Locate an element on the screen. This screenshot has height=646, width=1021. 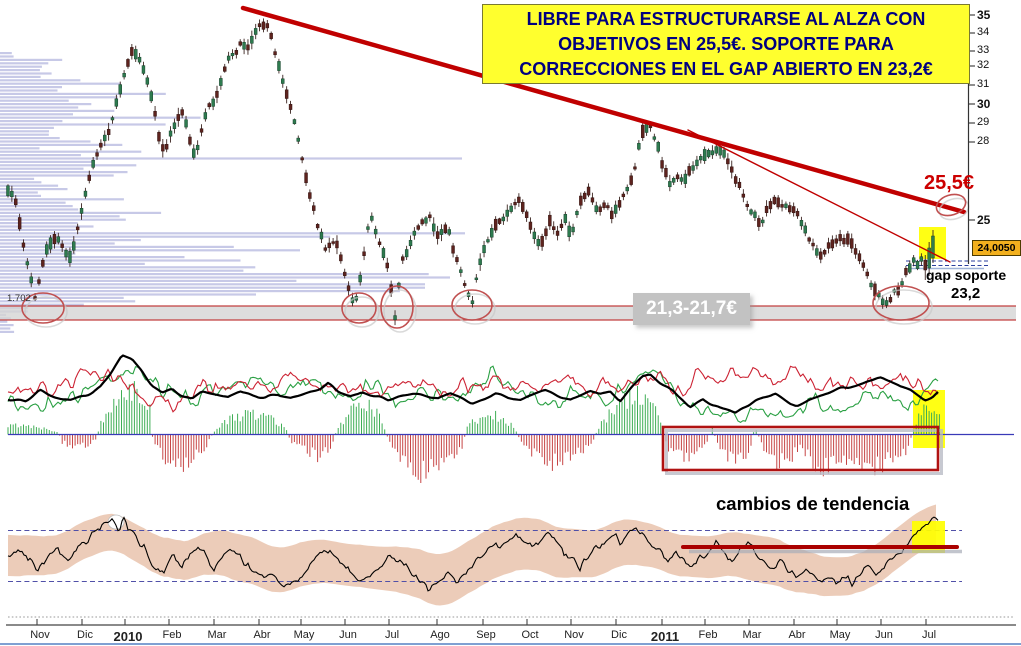
secondary-downtrend is located at coordinates (819, 196).